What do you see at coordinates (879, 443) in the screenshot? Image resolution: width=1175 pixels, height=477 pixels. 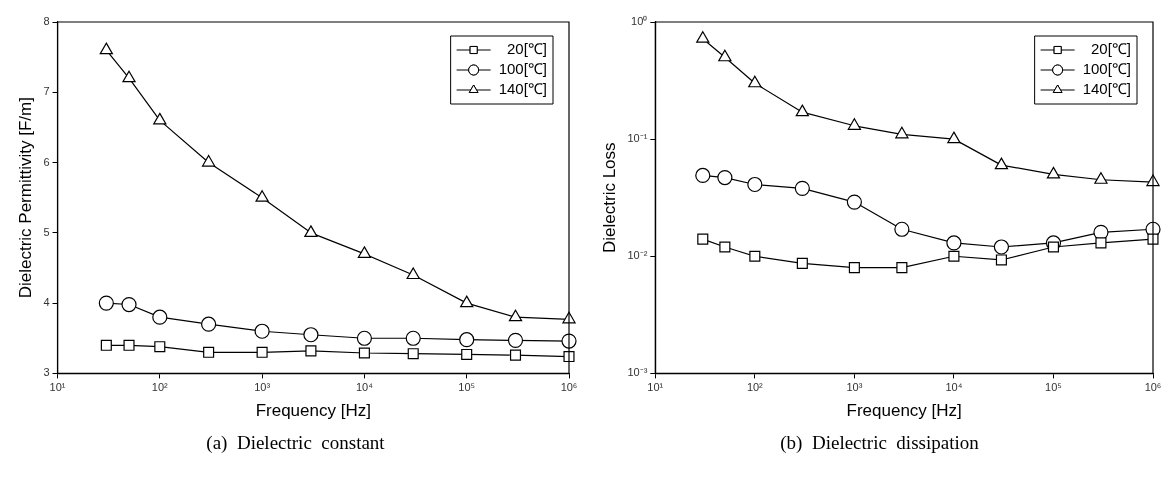 I see `text: (b) Dielectric dissipation` at bounding box center [879, 443].